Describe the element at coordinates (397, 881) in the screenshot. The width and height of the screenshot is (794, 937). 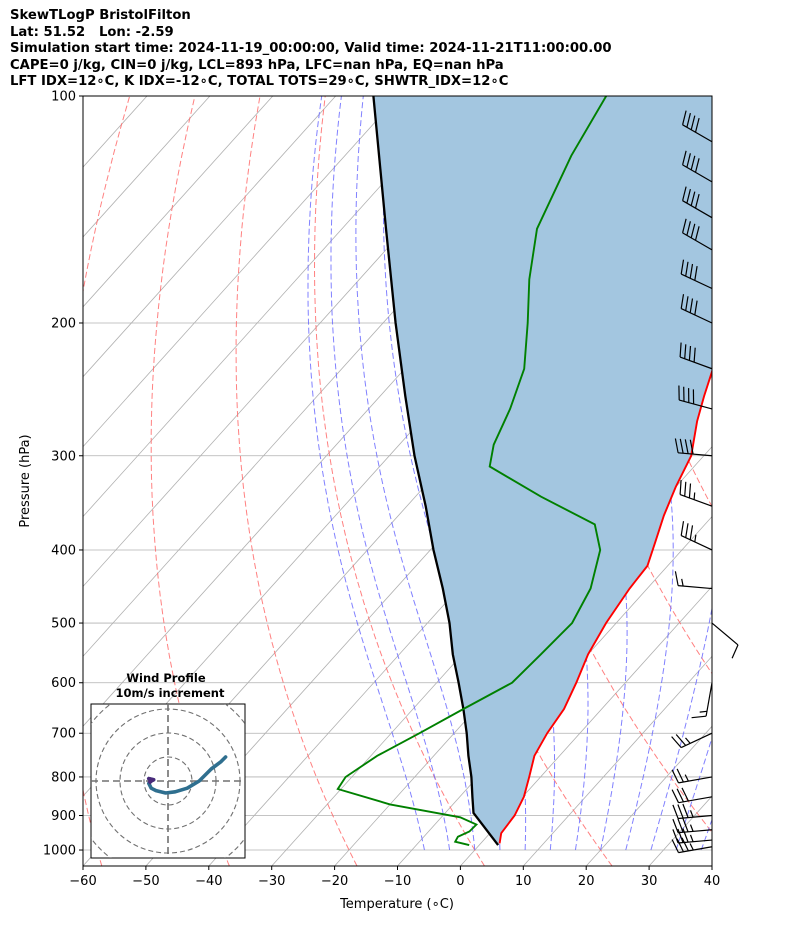
I see `x-tick-label: −10` at that location.